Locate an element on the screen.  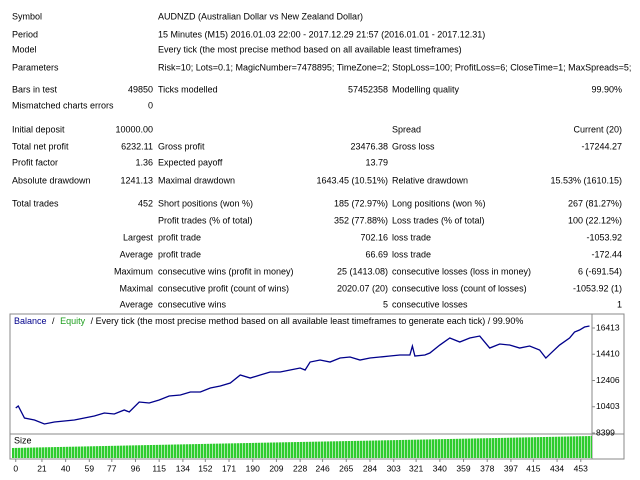
table-cell: consecutive losses (loss in money) is located at coordinates (461, 271).